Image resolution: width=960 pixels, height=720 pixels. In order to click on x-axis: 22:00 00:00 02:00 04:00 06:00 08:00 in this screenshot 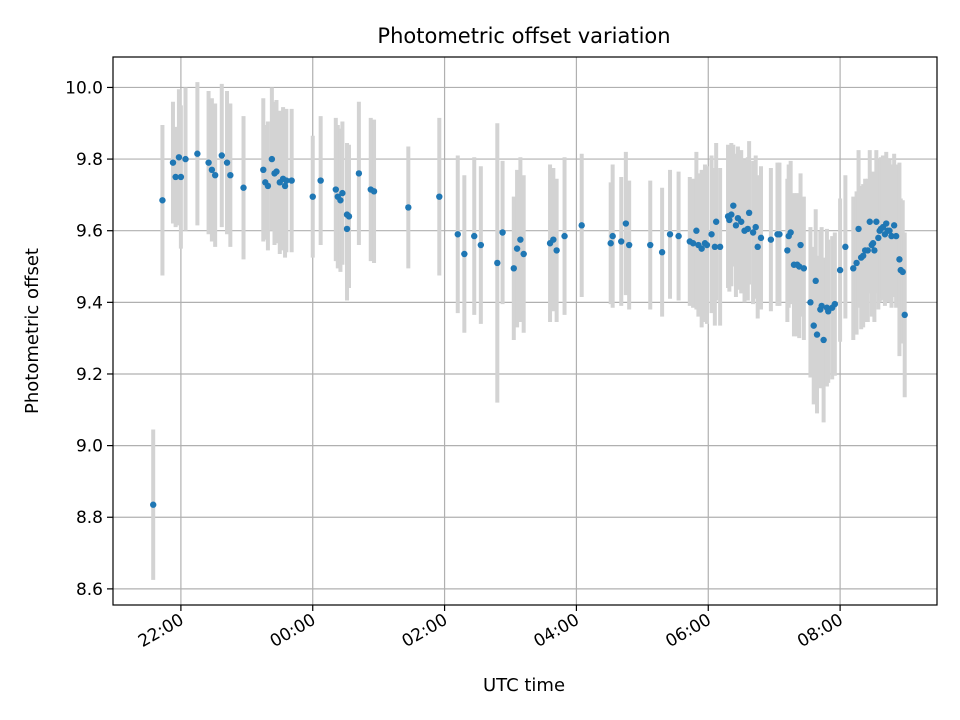, I will do `click(491, 628)`.